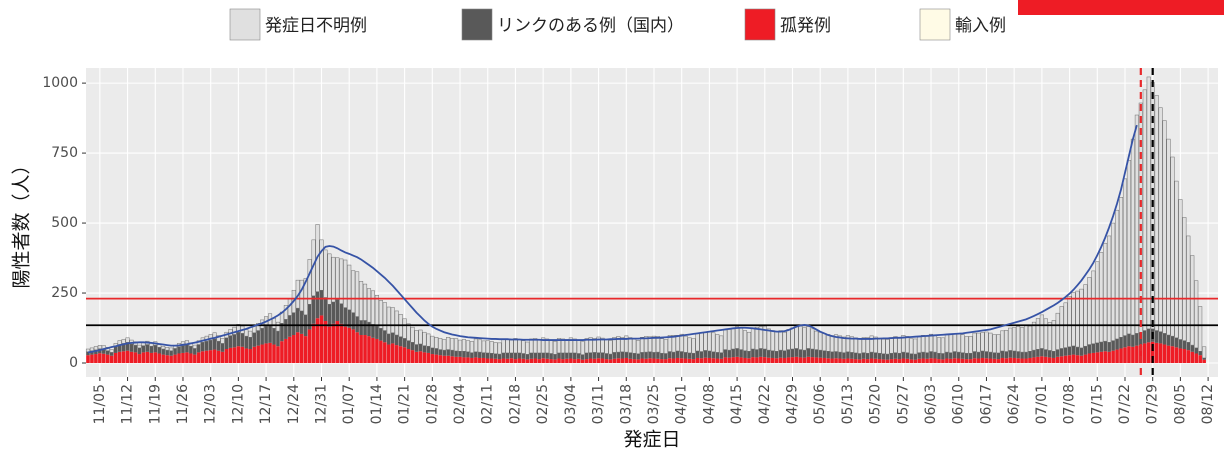 The height and width of the screenshot is (454, 1224). Describe the element at coordinates (73, 363) in the screenshot. I see `y-tick-label: 0` at that location.